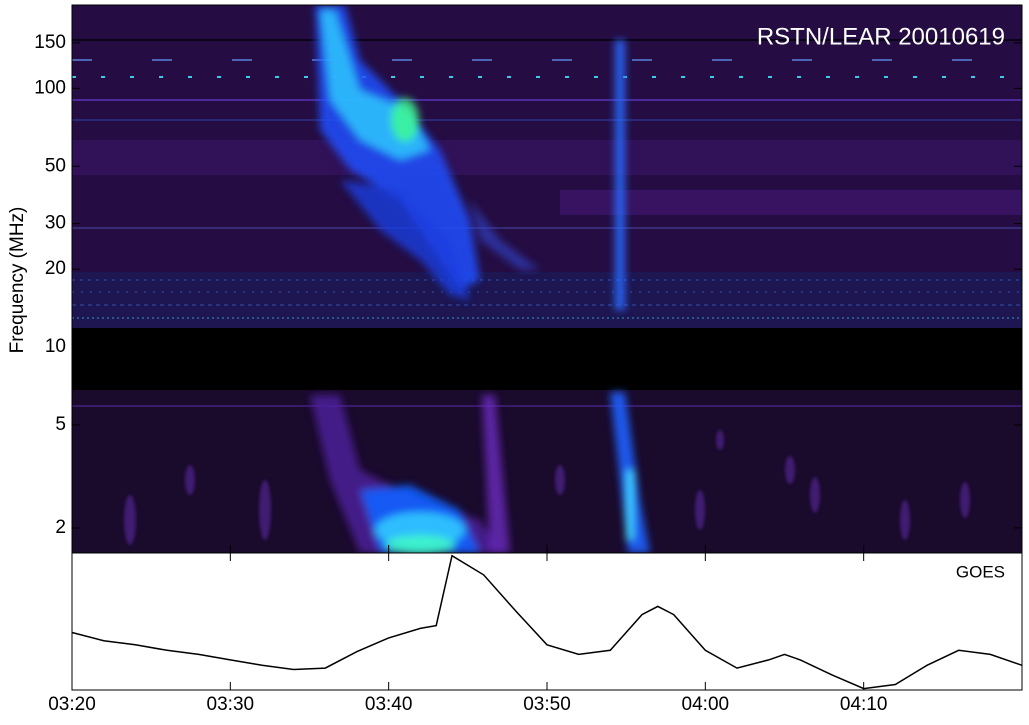 The width and height of the screenshot is (1029, 725). I want to click on y-tick-label: 100, so click(50, 87).